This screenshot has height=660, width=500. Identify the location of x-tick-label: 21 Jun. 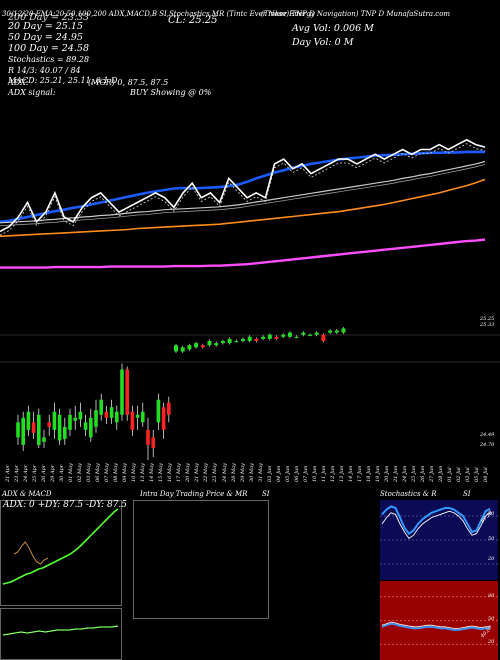
(395, 473).